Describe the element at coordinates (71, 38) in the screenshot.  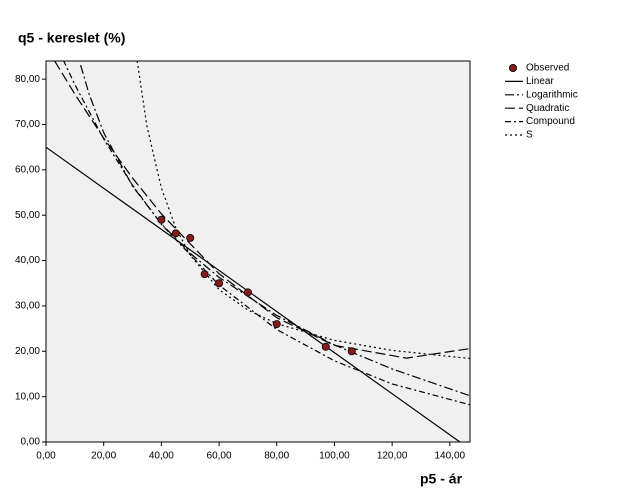
I see `y-axis-title: q5 - kereslet (%)` at that location.